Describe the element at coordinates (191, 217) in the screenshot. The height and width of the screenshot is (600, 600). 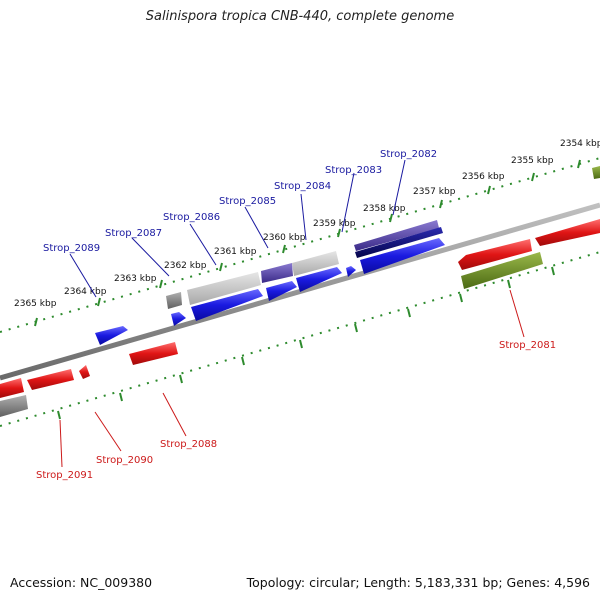
I see `gene-label-strop-2086: Strop_2086` at that location.